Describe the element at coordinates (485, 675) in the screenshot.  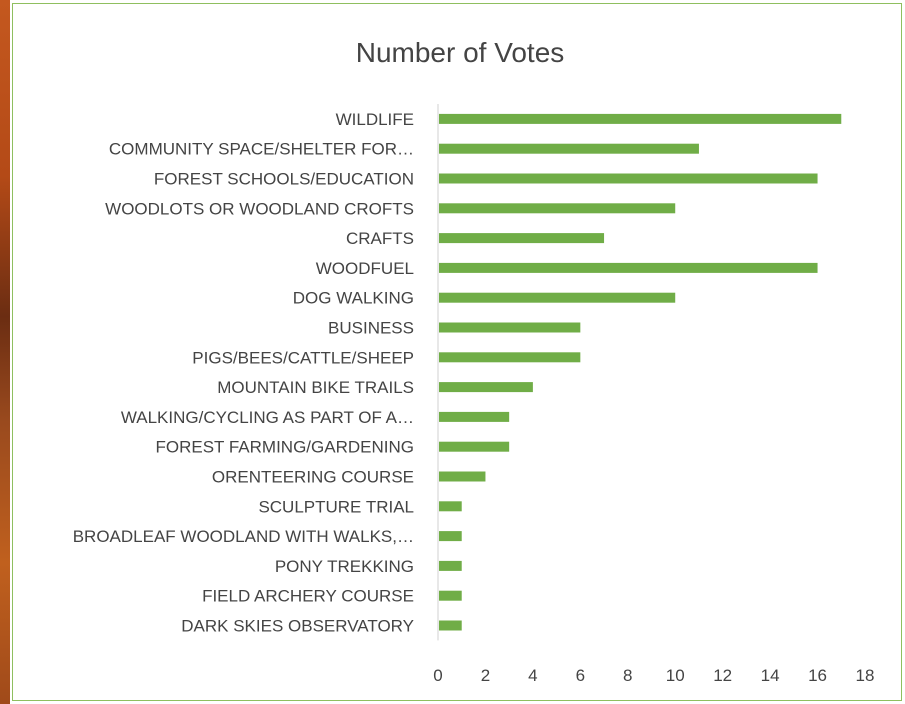
I see `x-tick-label: 2` at that location.